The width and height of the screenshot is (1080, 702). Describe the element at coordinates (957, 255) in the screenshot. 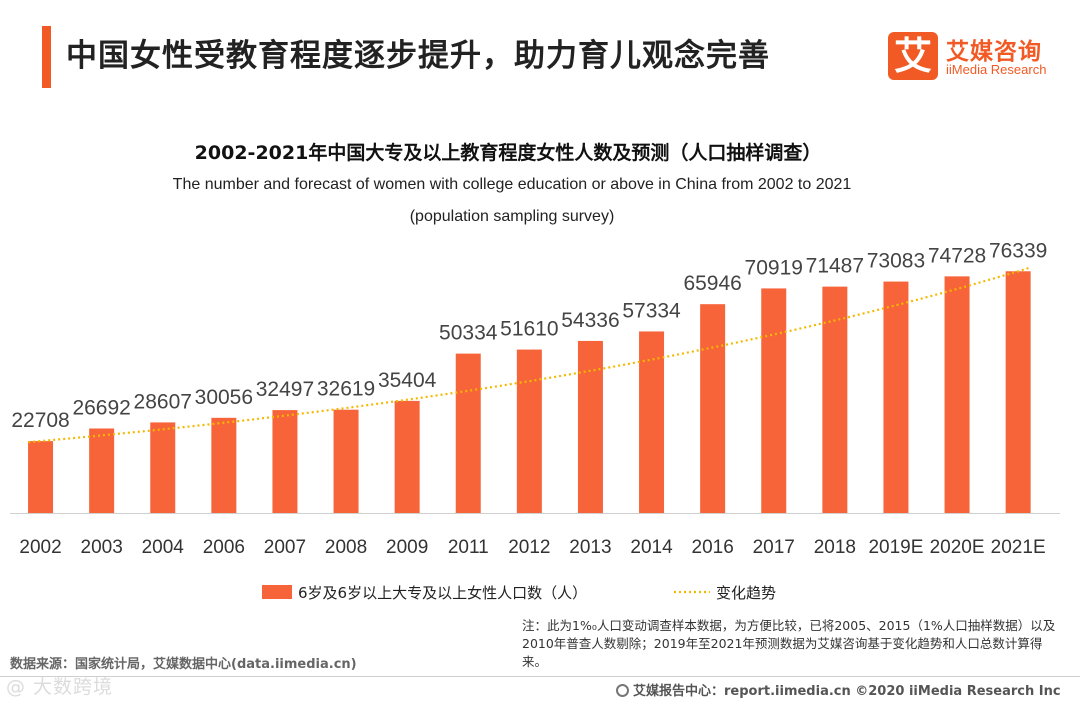

I see `data-label: 74728` at that location.